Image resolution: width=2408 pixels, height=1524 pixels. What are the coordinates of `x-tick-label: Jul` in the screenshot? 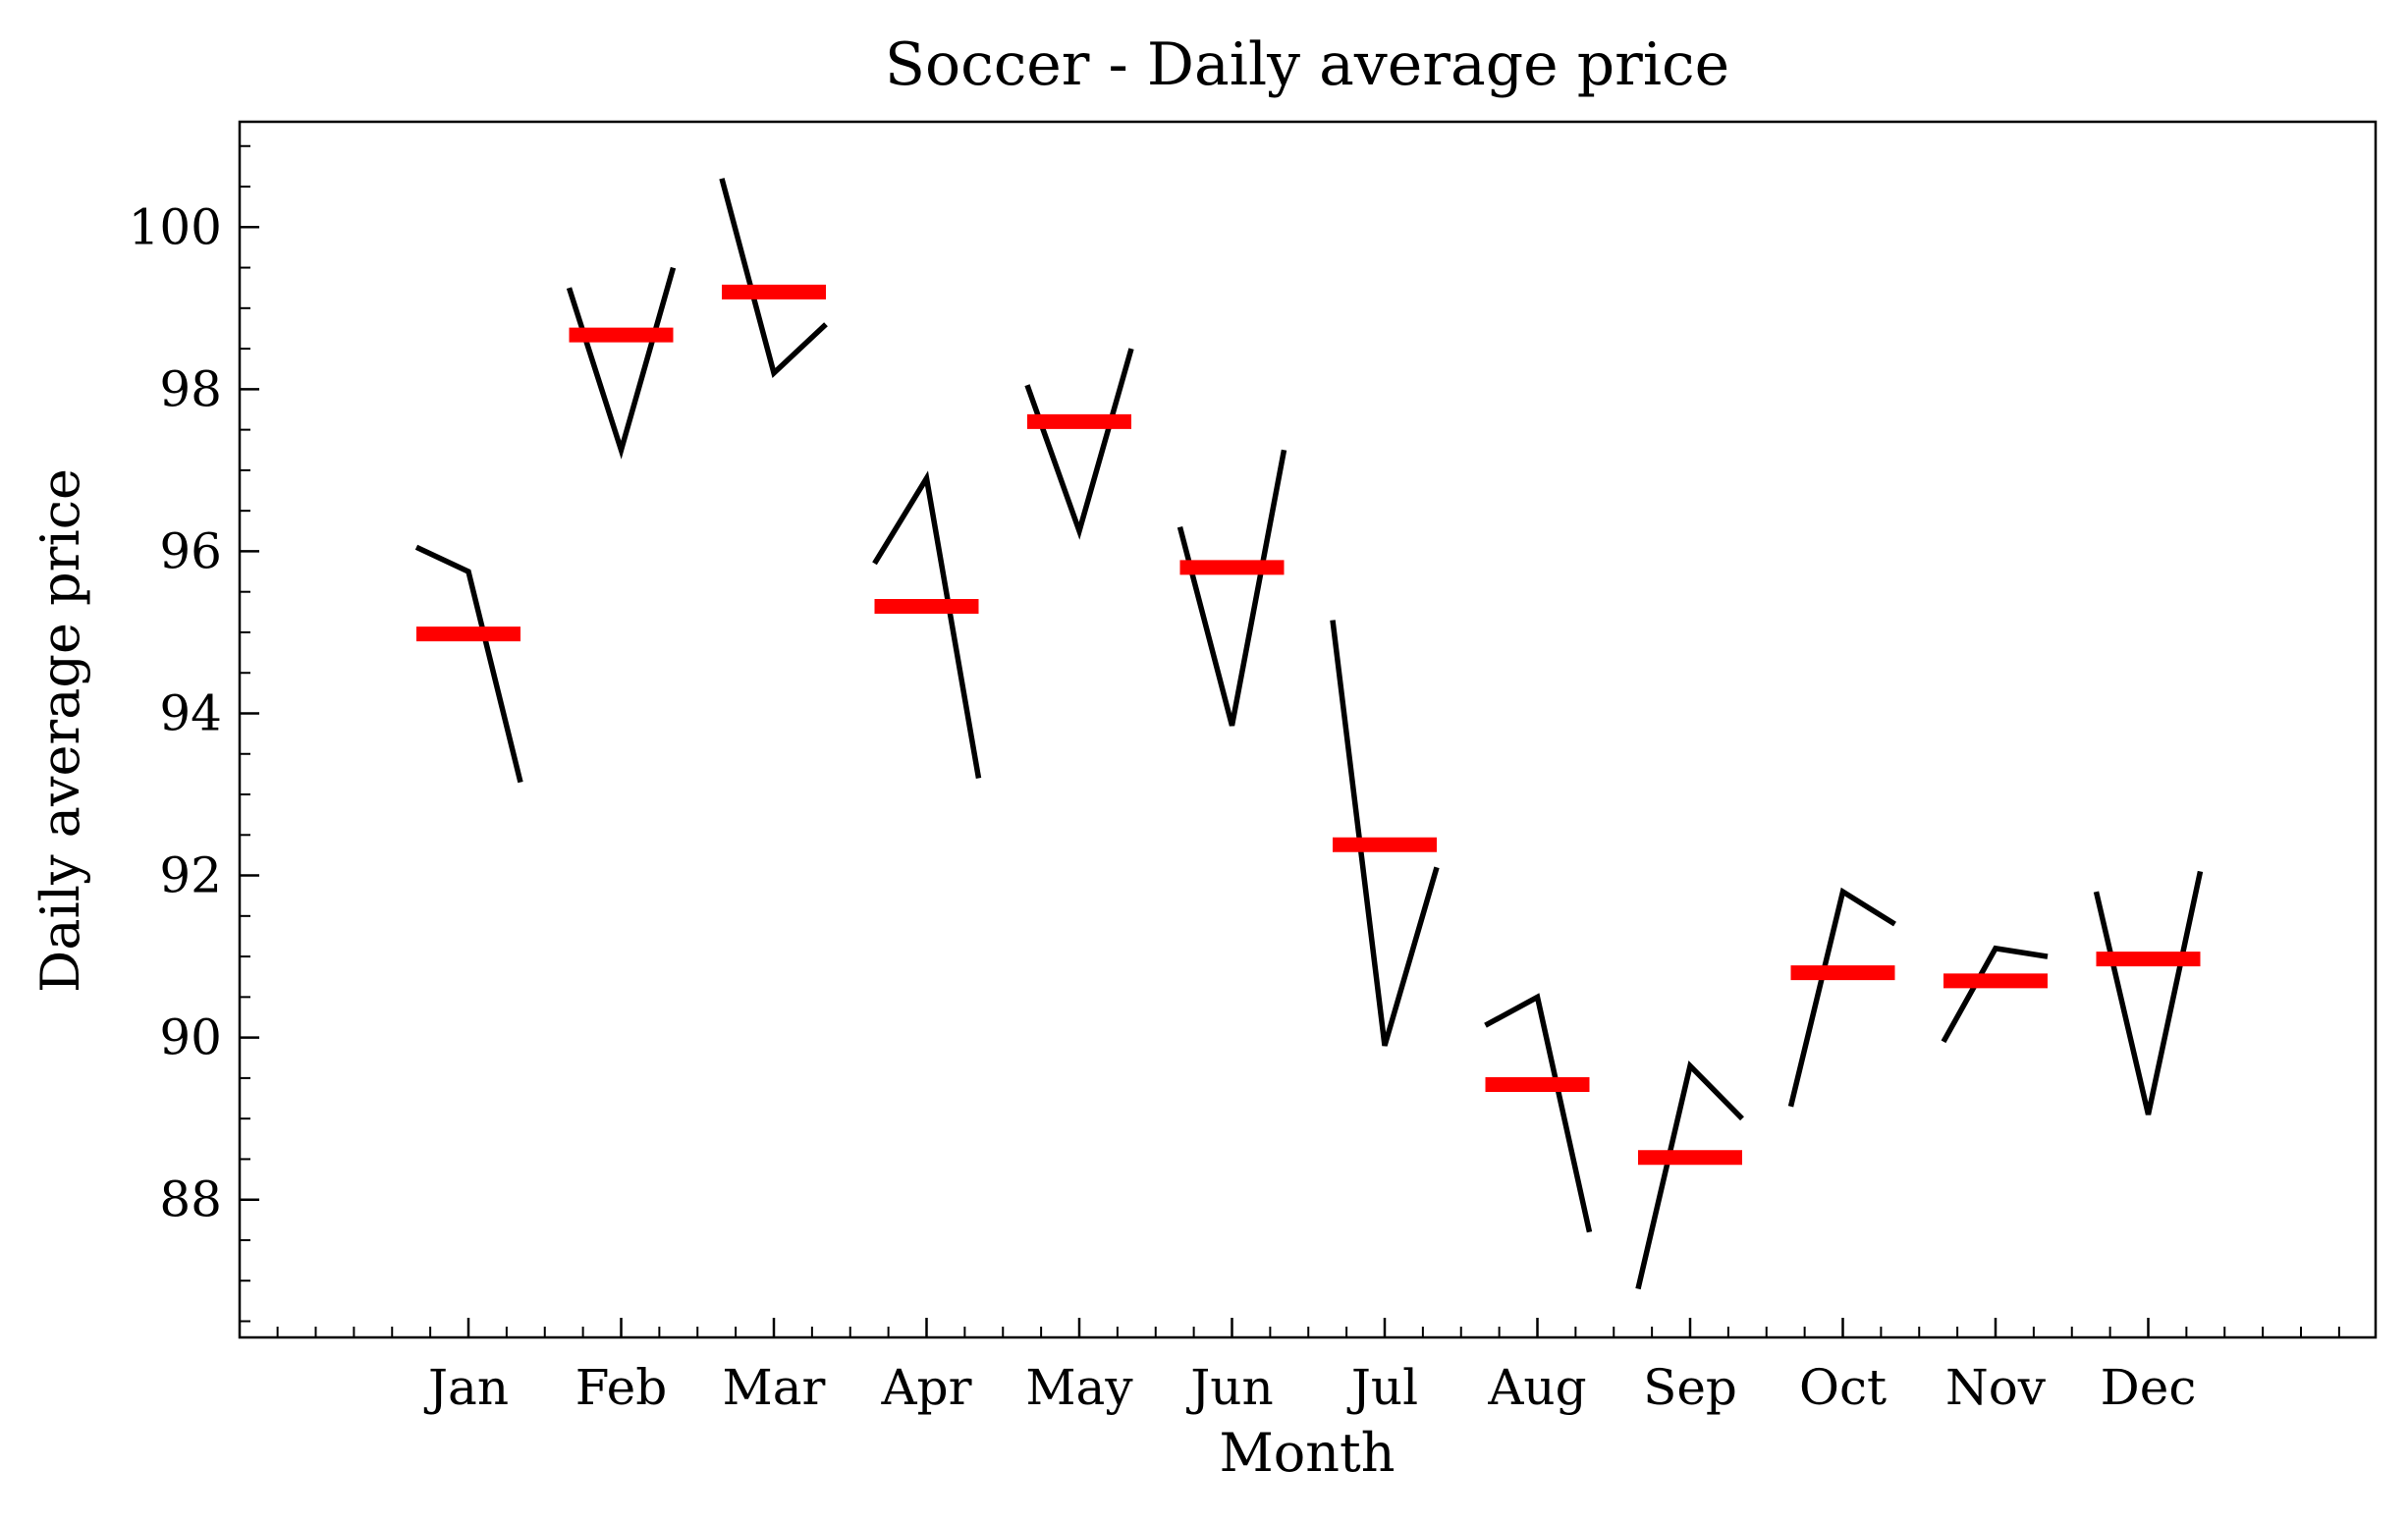 It's located at (1382, 1387).